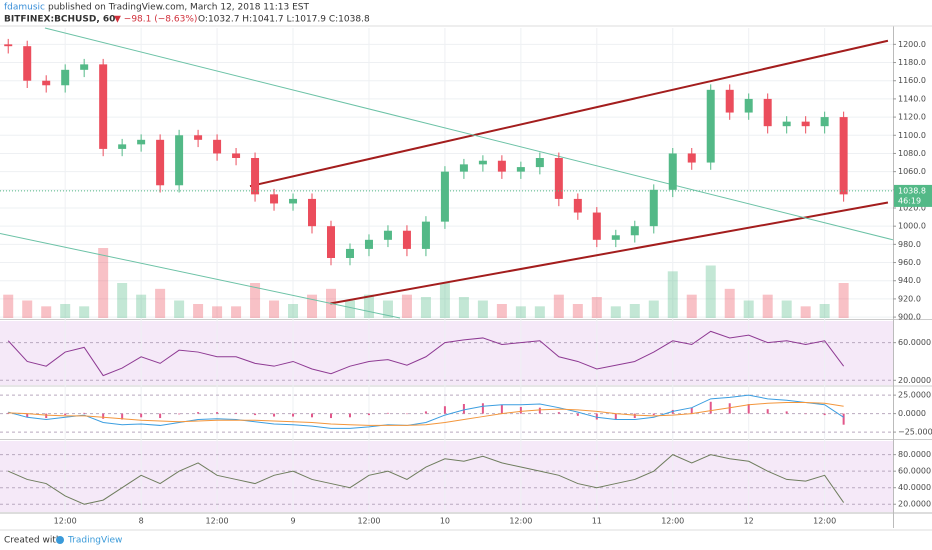 The height and width of the screenshot is (550, 932). What do you see at coordinates (59, 20) in the screenshot?
I see `symbol: BITFINEX:BCHUSD, 60` at bounding box center [59, 20].